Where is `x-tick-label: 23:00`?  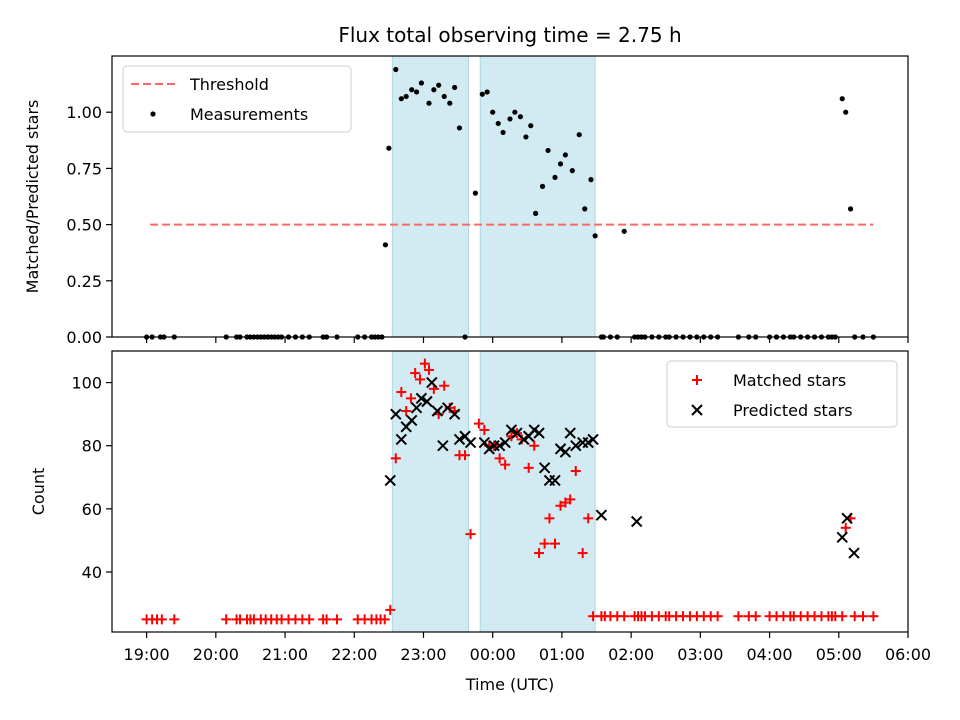
x-tick-label: 23:00 is located at coordinates (423, 654).